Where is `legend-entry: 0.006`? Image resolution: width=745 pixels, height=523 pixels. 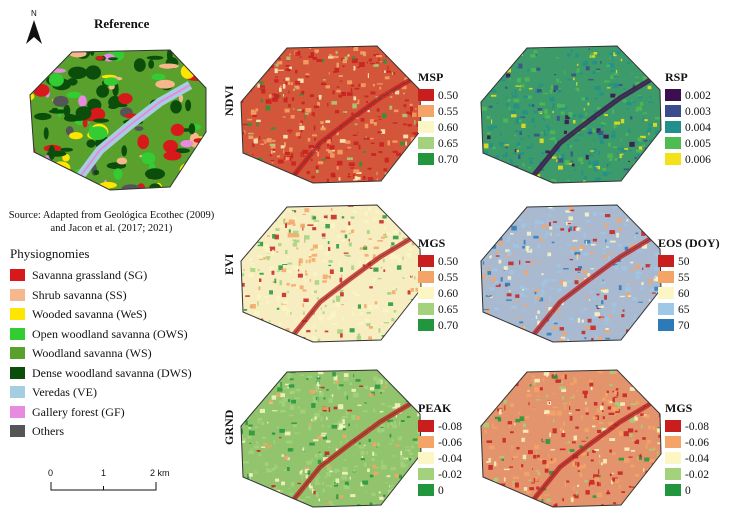
legend-entry: 0.006 is located at coordinates (688, 160).